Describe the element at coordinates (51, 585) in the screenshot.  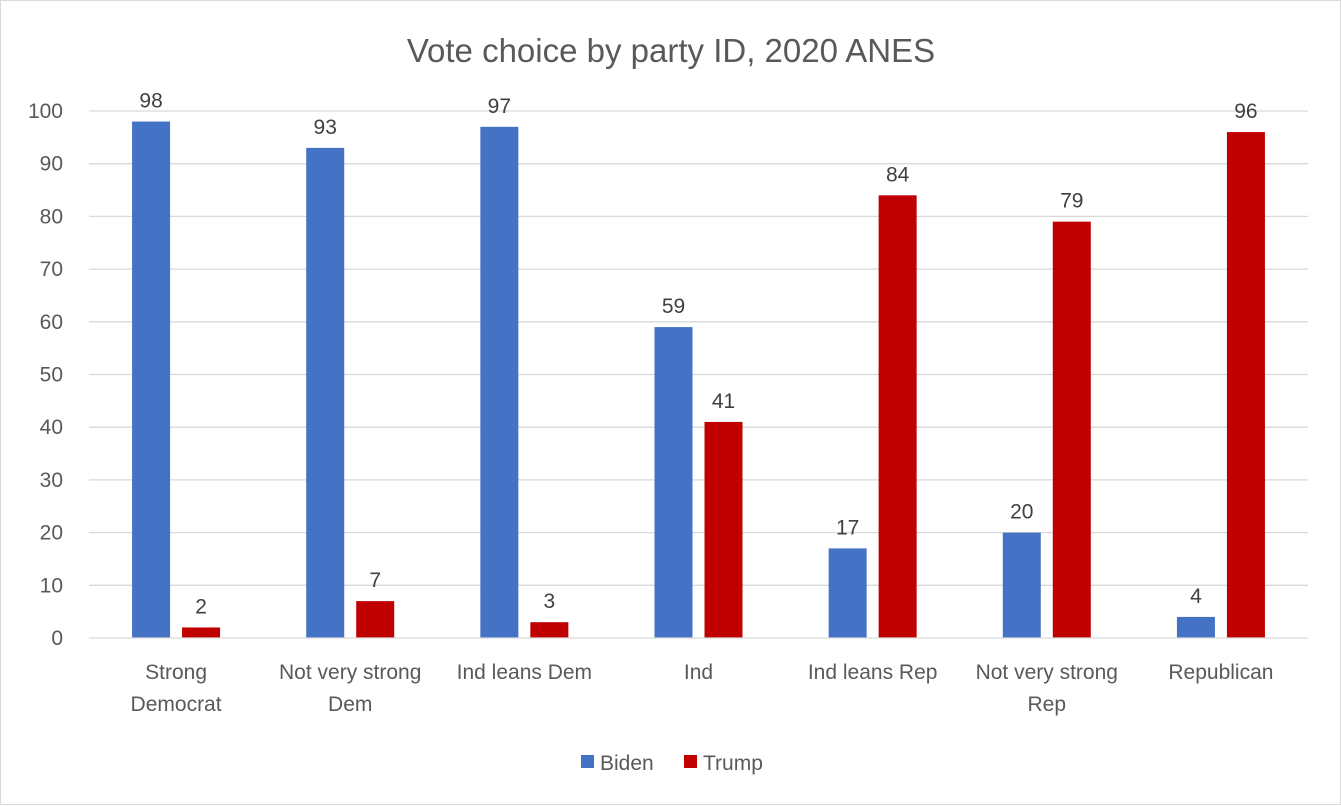
I see `y-tick-label: 10` at that location.